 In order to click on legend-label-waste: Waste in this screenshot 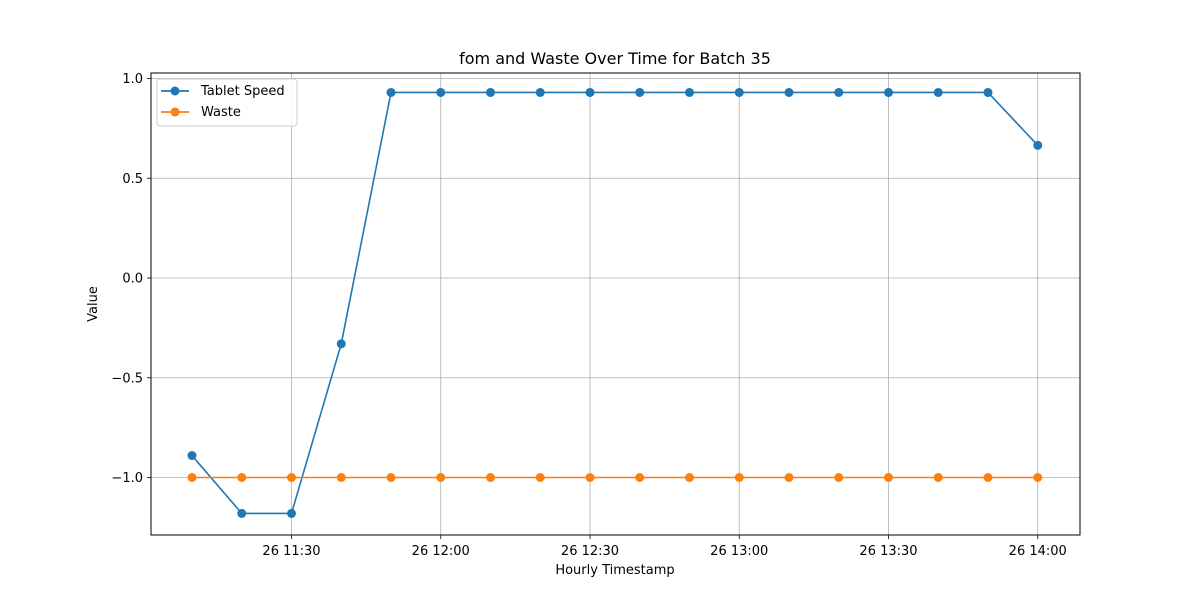, I will do `click(221, 112)`.